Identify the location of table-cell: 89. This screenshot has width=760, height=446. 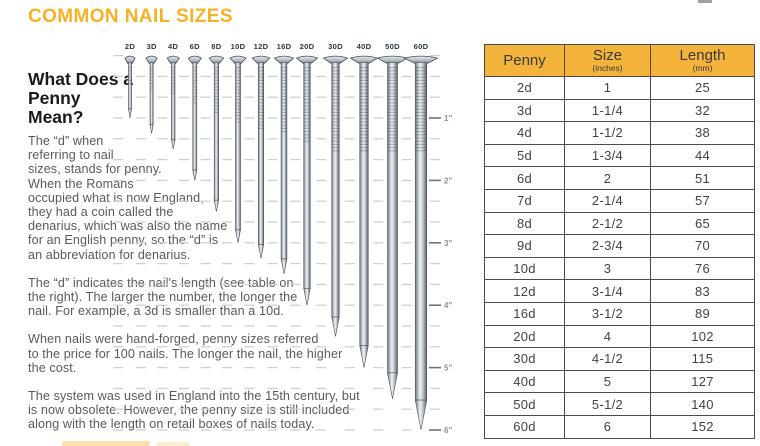
(702, 313).